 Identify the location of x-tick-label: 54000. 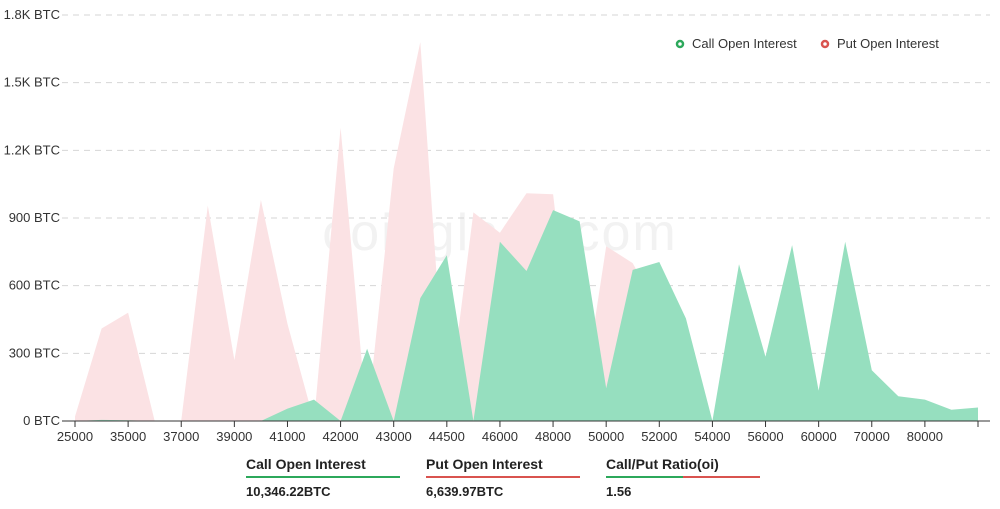
(712, 436).